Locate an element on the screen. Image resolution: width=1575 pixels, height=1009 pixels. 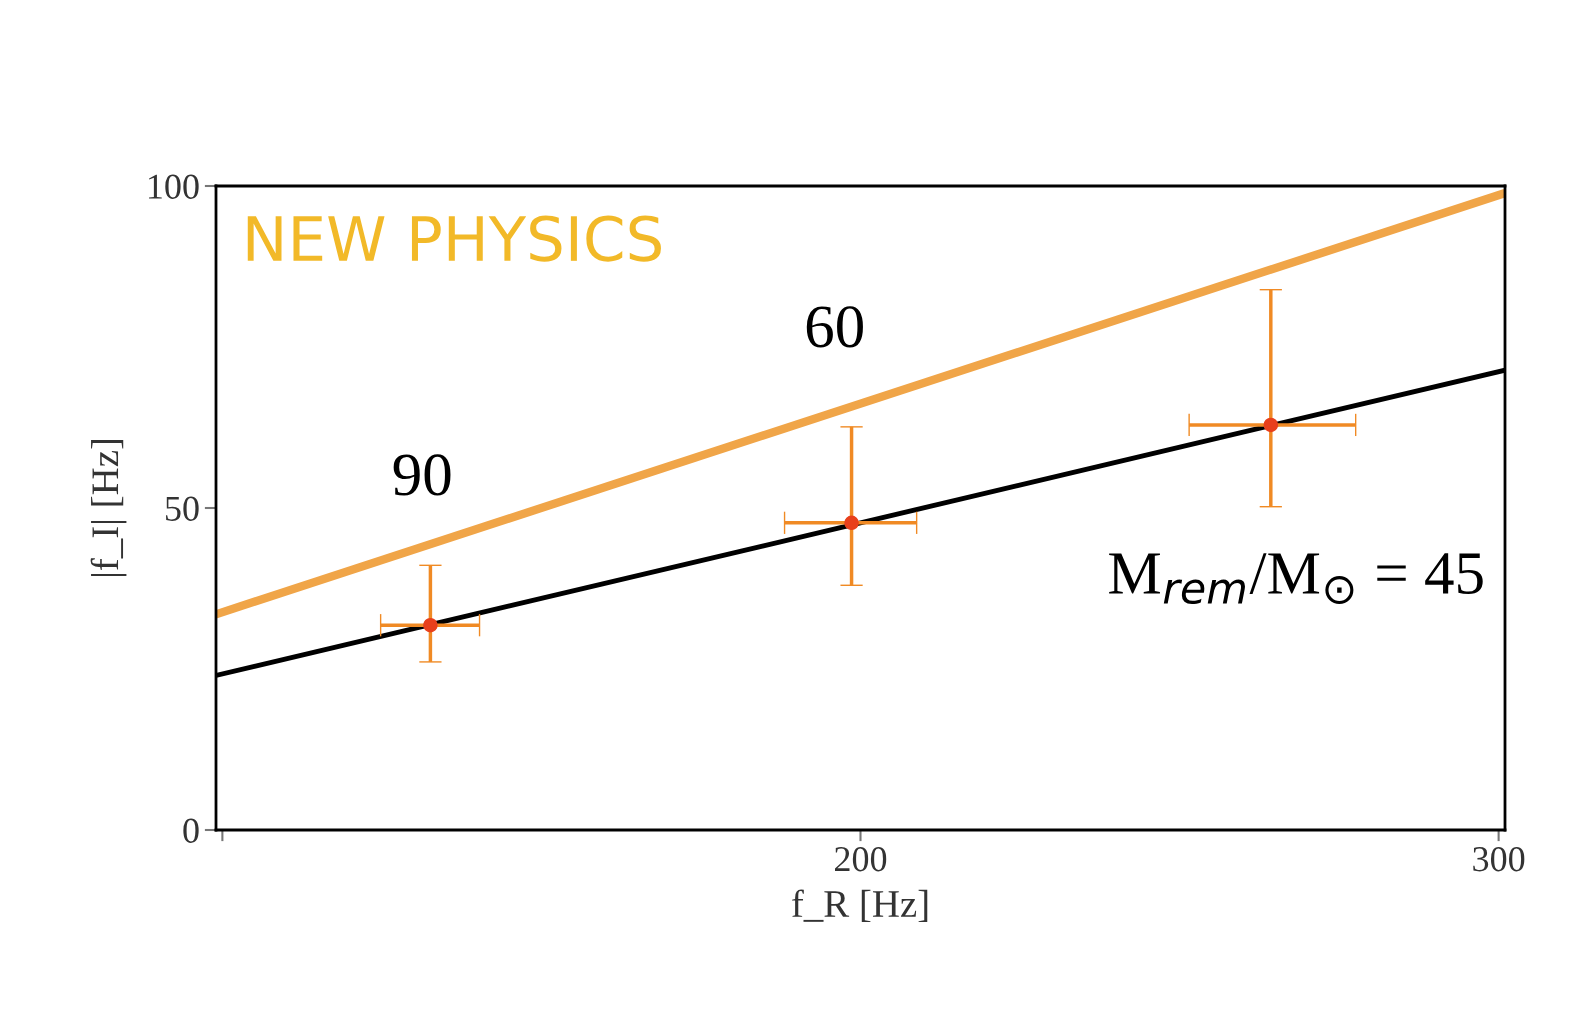
annotation: 90 is located at coordinates (422, 475).